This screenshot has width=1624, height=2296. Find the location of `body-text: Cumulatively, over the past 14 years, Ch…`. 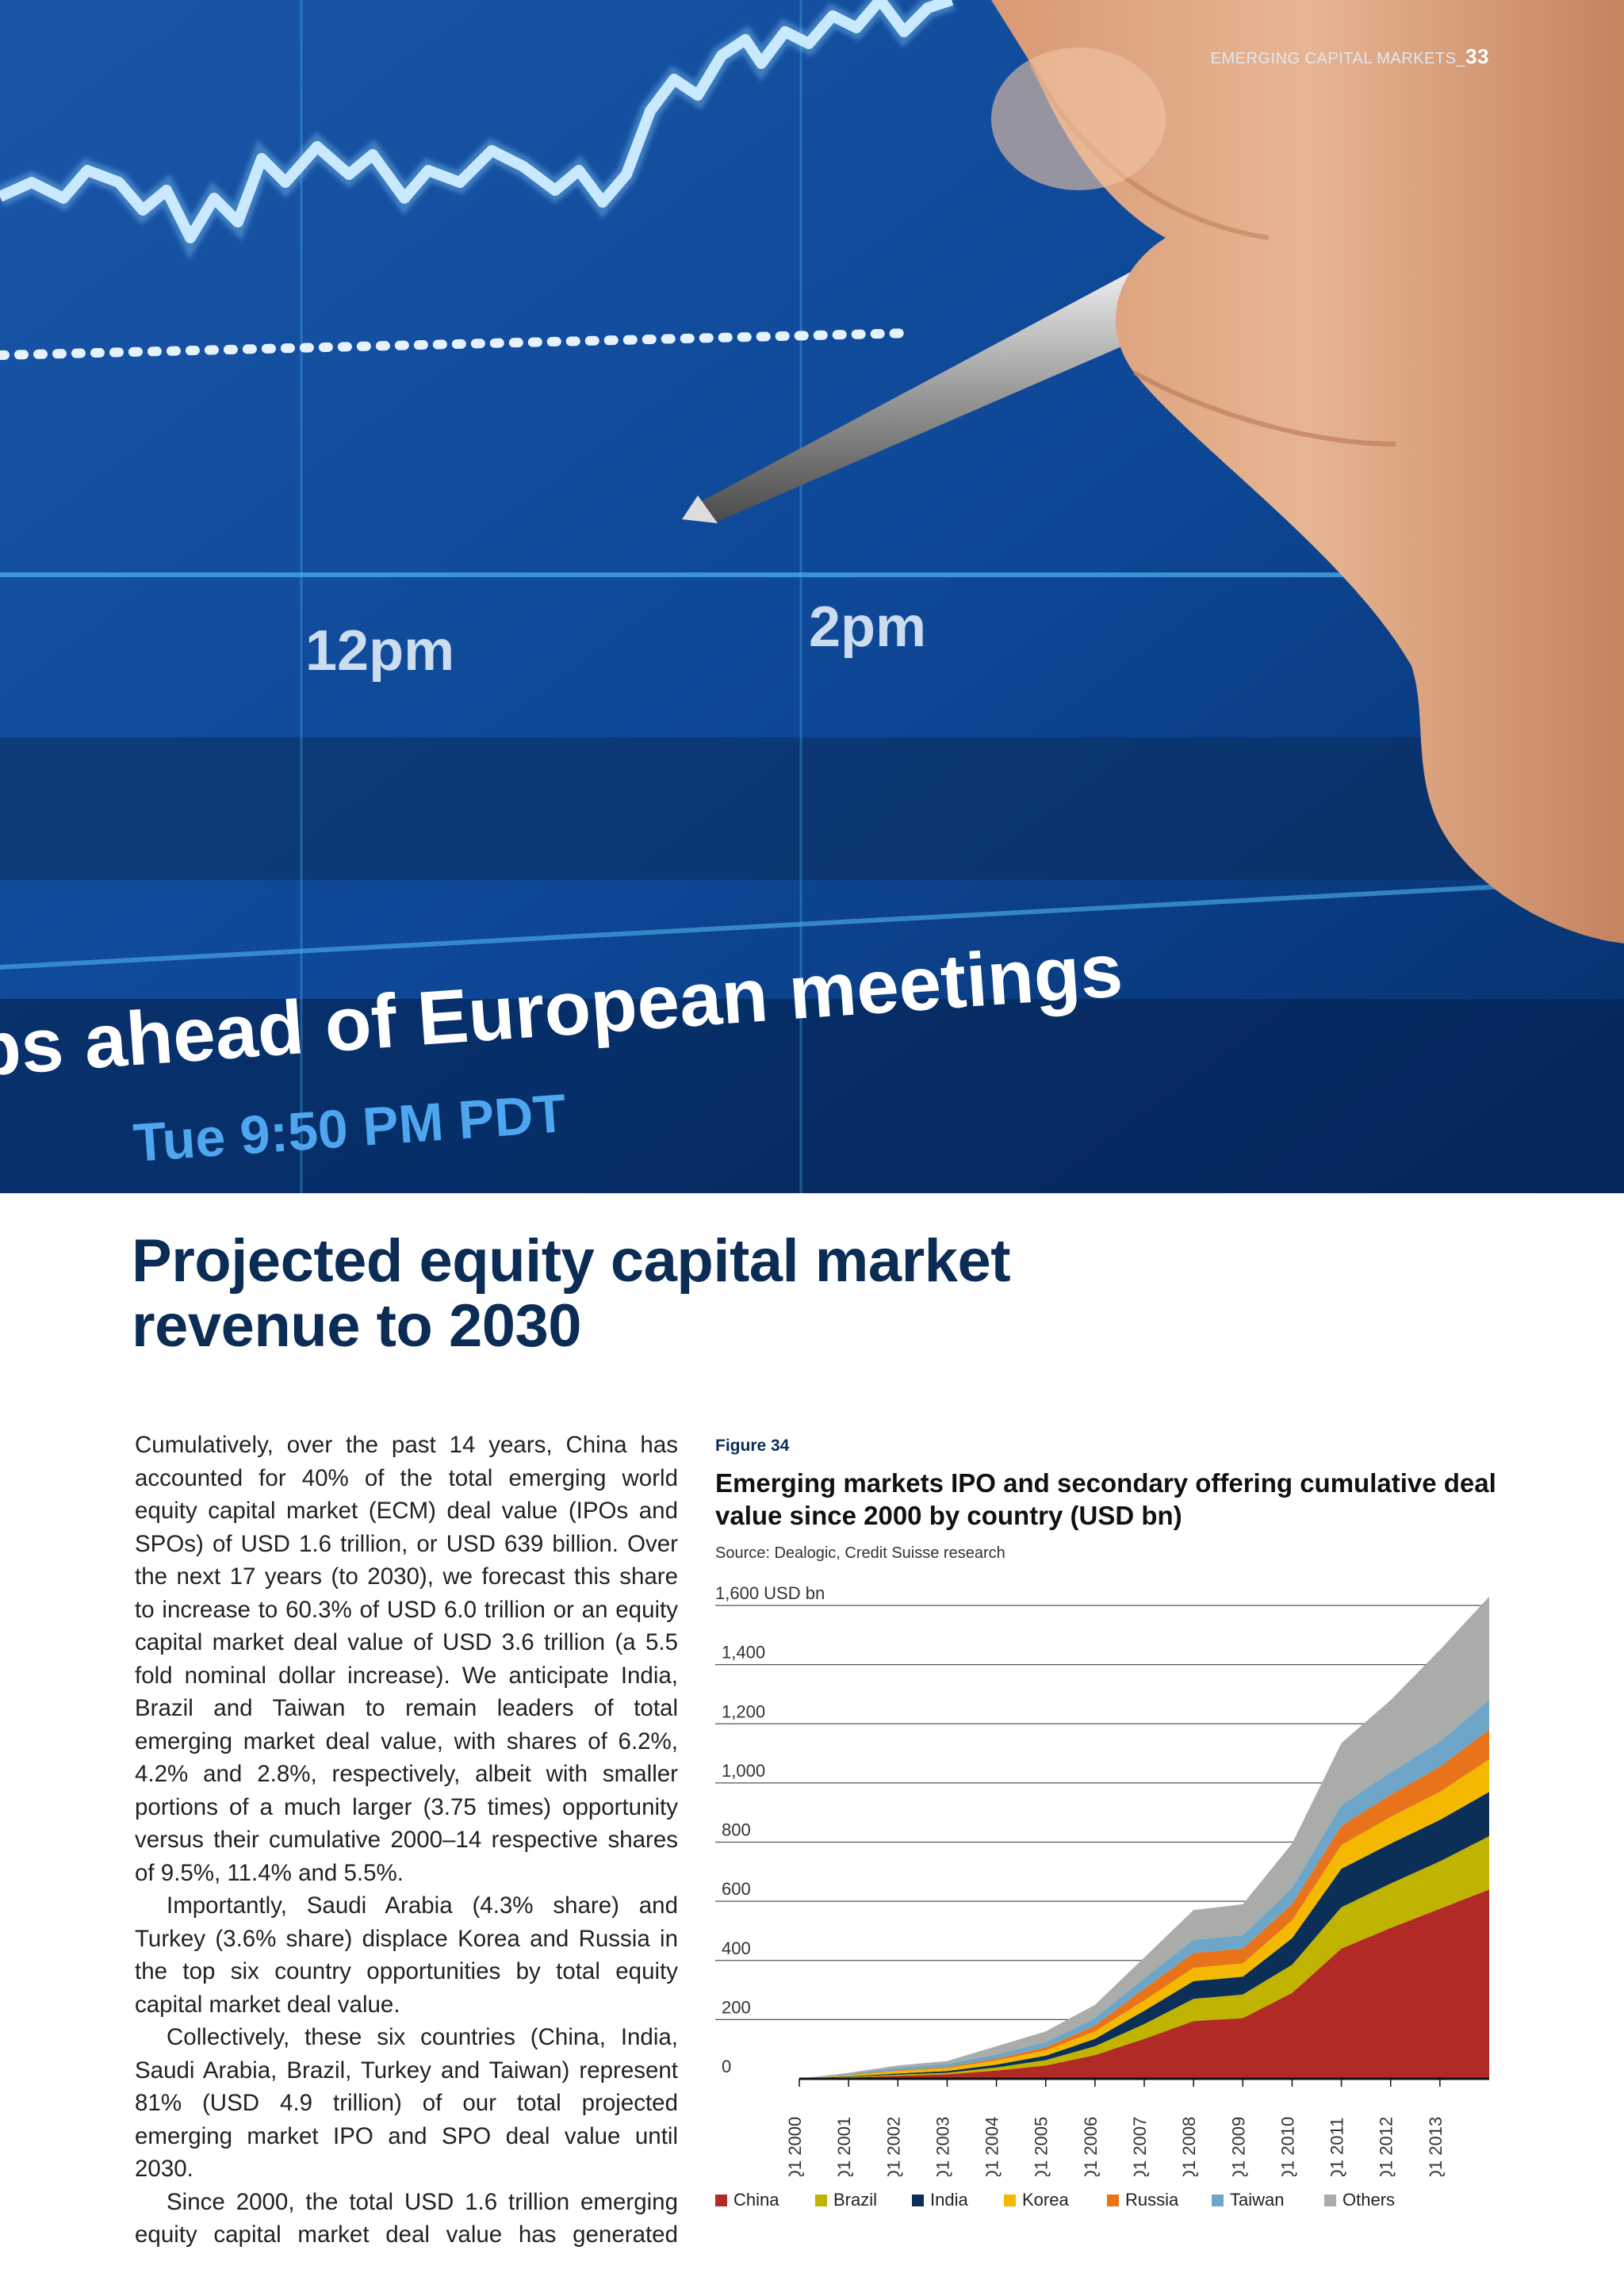

body-text: Cumulatively, over the past 14 years, Ch… is located at coordinates (406, 1841).